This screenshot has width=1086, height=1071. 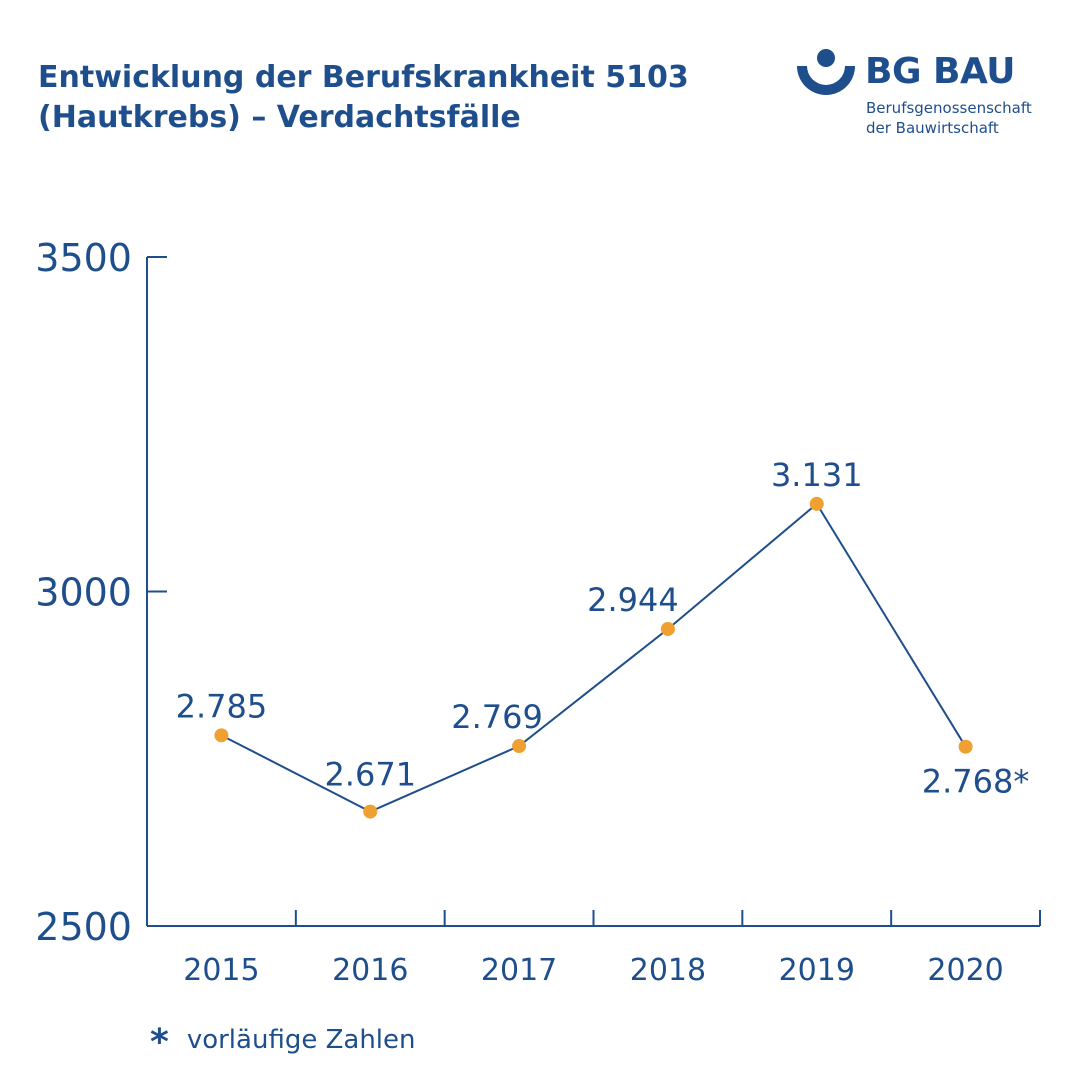 I want to click on footnote-symbol: *, so click(x=159, y=1042).